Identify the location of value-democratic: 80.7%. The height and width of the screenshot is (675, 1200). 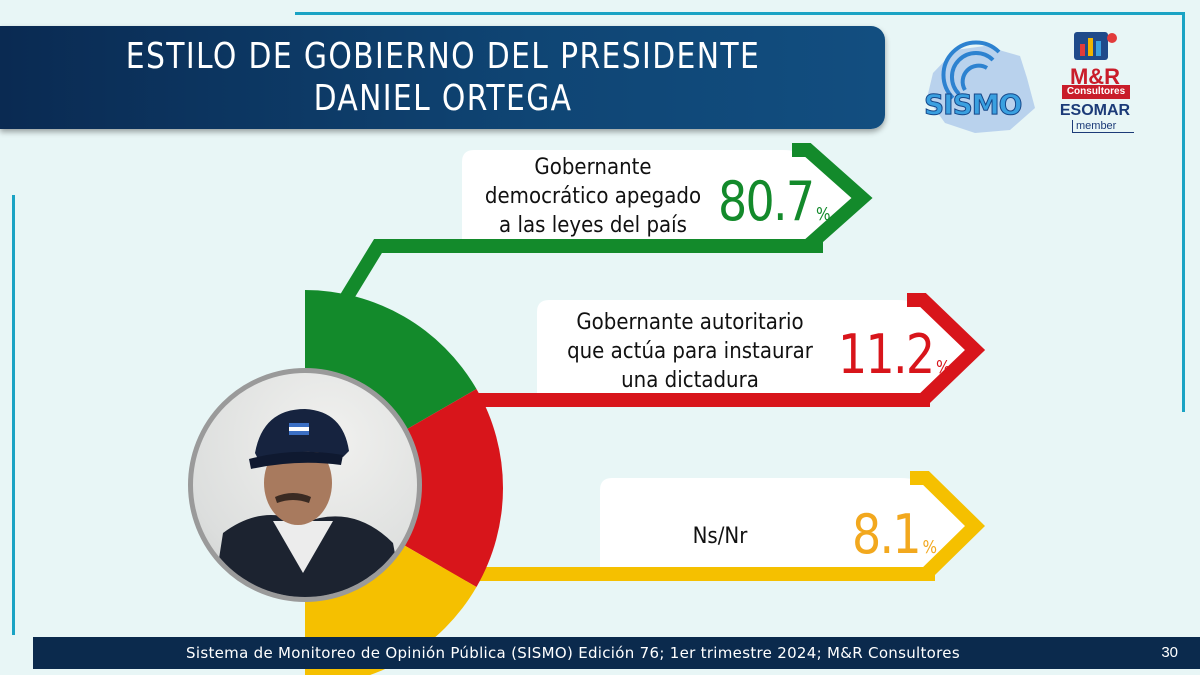
(774, 208).